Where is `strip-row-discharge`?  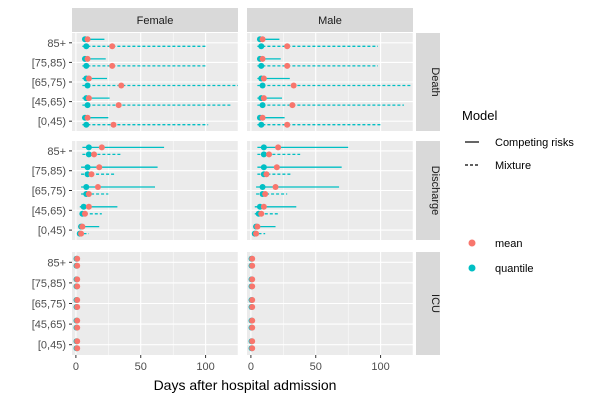 strip-row-discharge is located at coordinates (428, 190).